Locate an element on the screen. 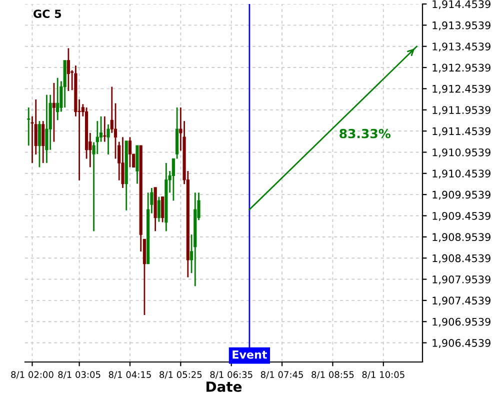  y-tick-label: 1,908.4539 is located at coordinates (461, 259).